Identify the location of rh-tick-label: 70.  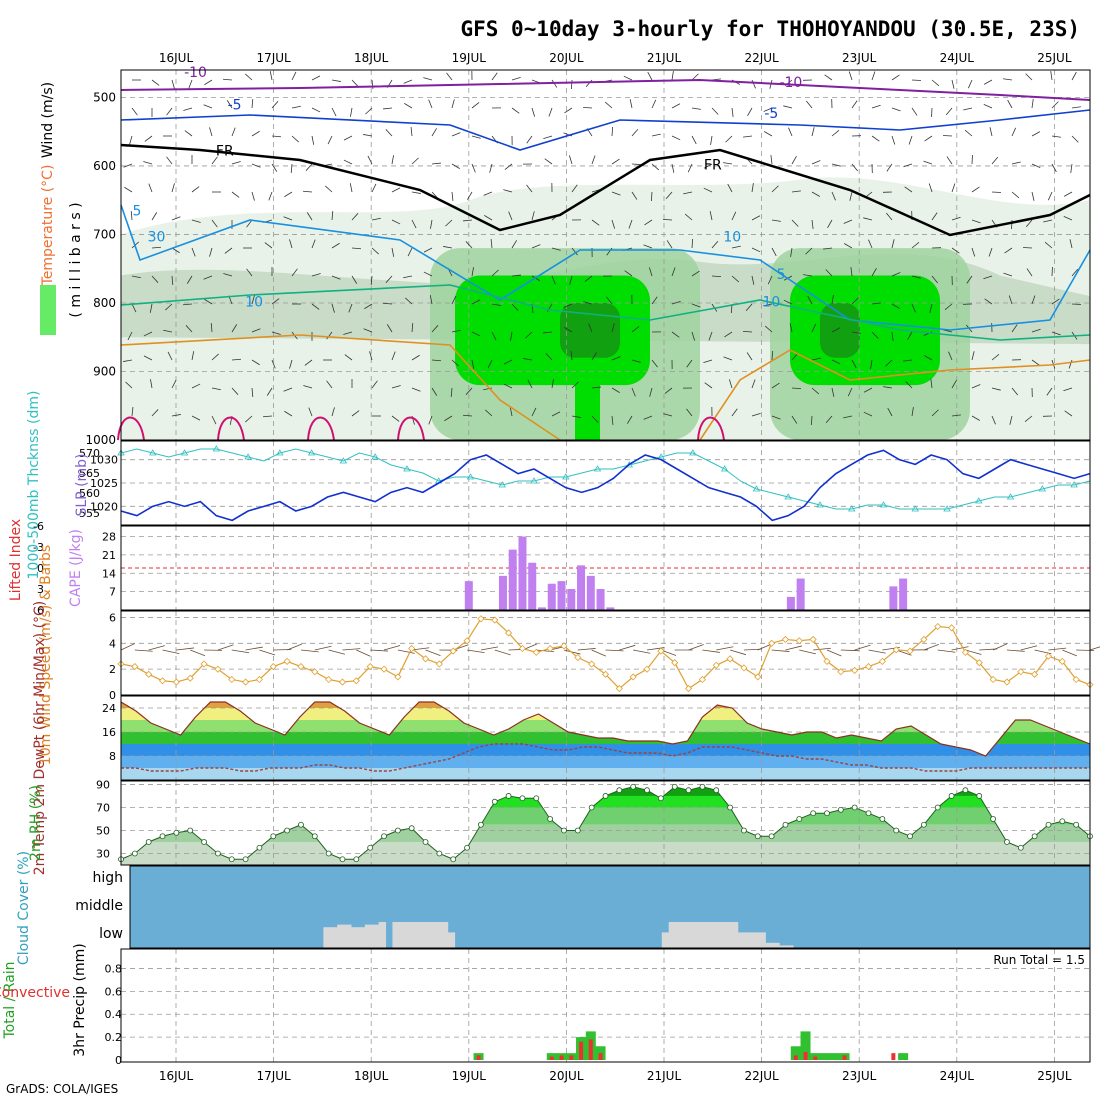
(103, 807).